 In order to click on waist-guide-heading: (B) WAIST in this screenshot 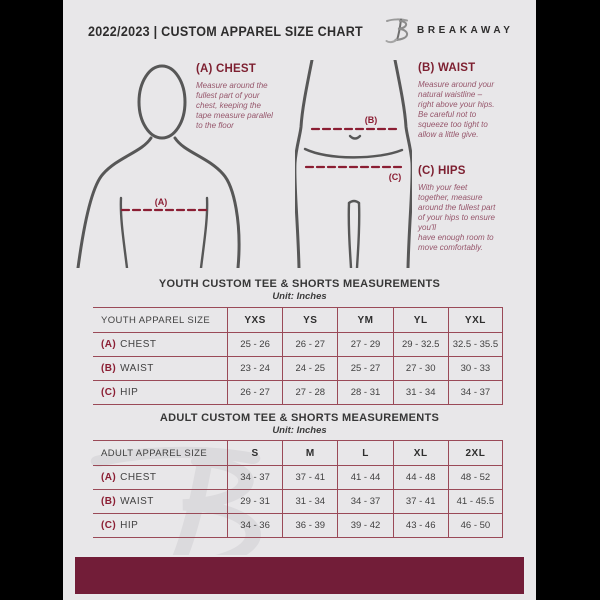, I will do `click(447, 68)`.